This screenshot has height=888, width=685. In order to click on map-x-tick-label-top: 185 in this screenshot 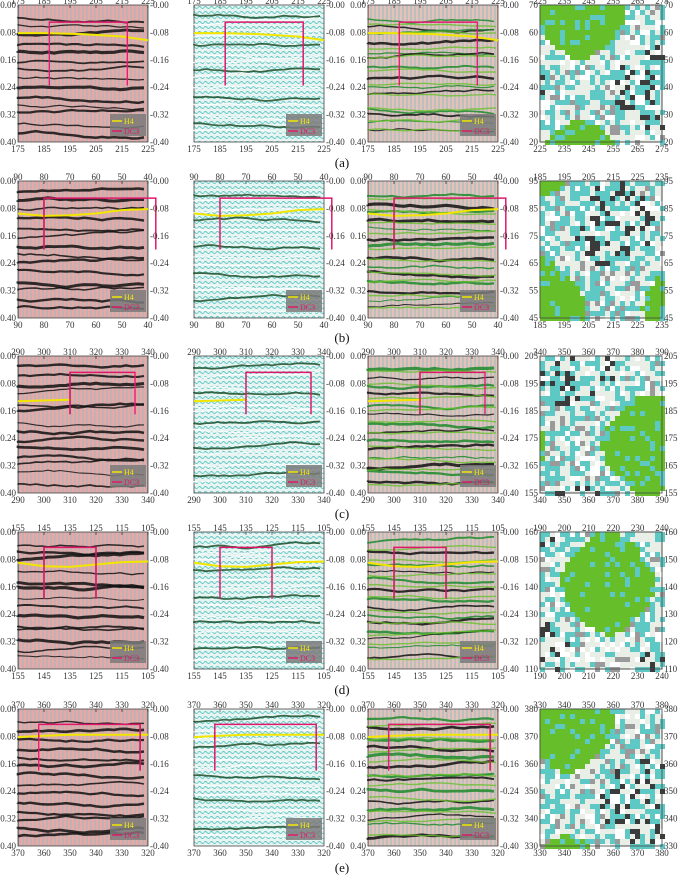, I will do `click(540, 177)`.